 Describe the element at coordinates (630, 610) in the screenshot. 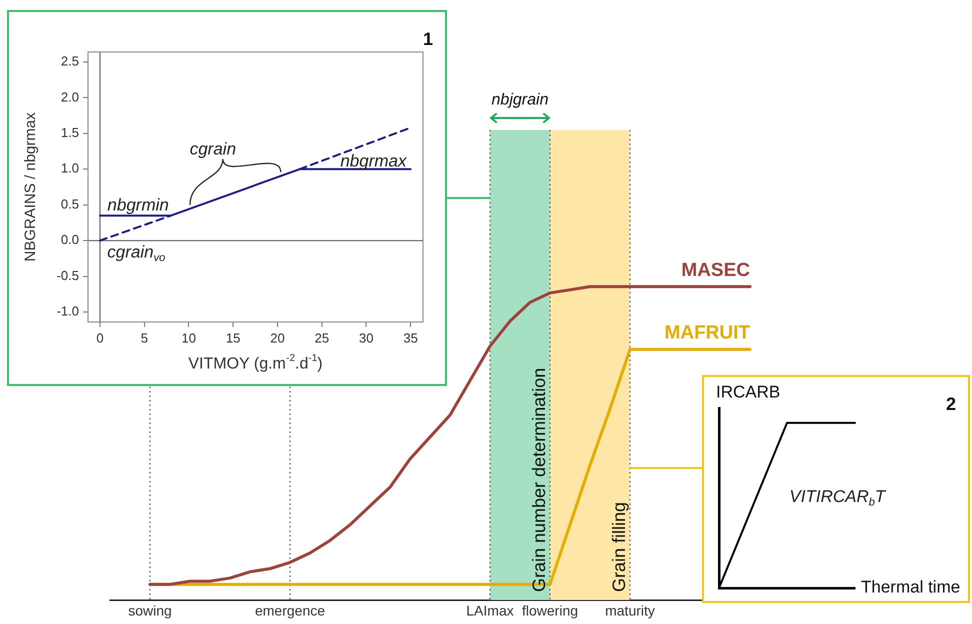

I see `x-tick-label: maturity` at that location.